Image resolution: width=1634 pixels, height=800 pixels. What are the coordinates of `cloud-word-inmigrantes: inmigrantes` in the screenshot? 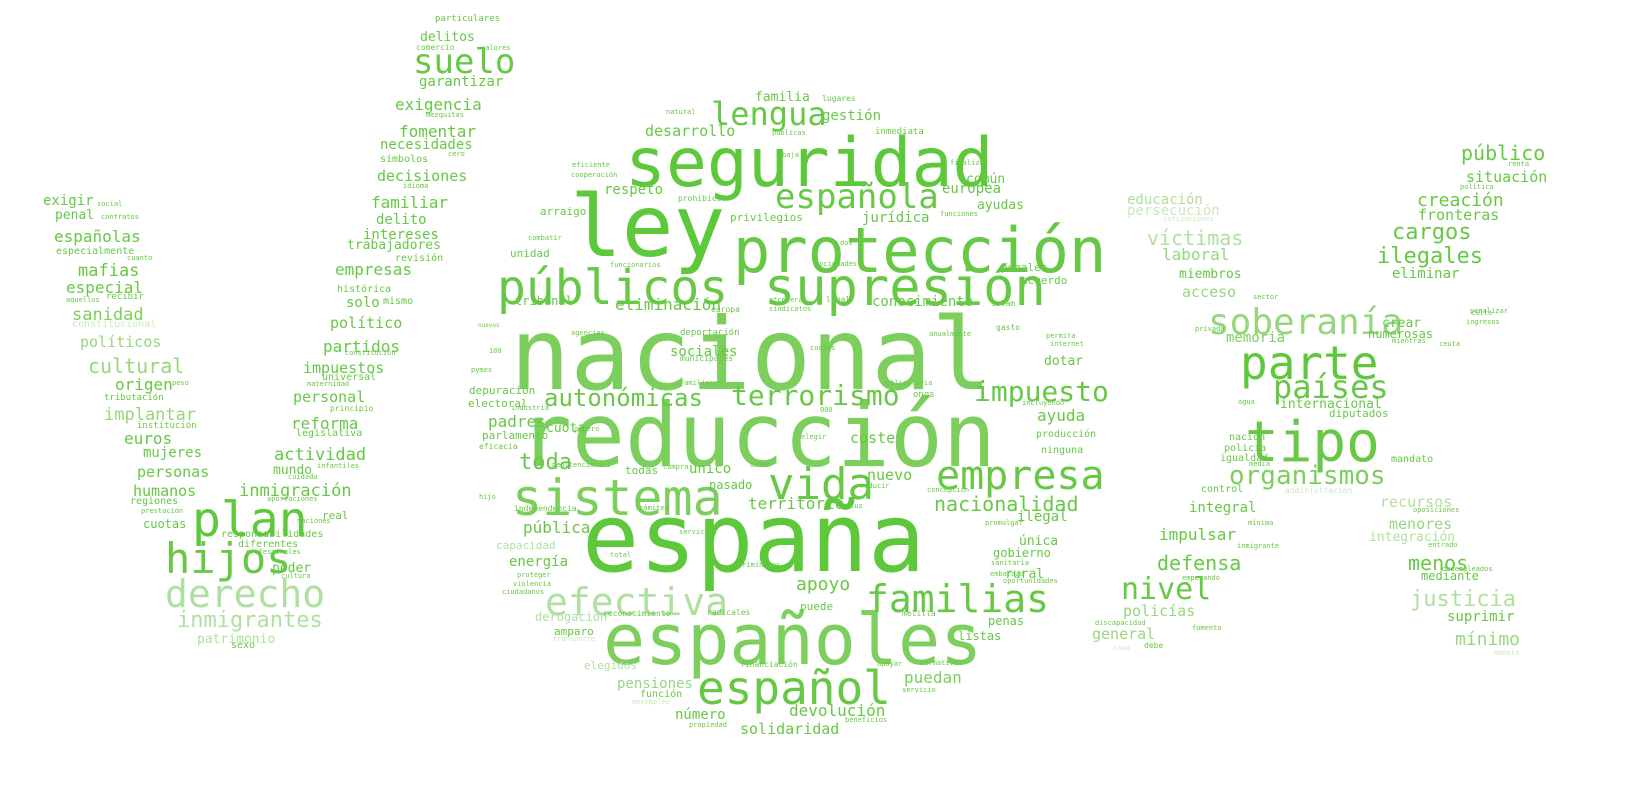 It's located at (250, 620).